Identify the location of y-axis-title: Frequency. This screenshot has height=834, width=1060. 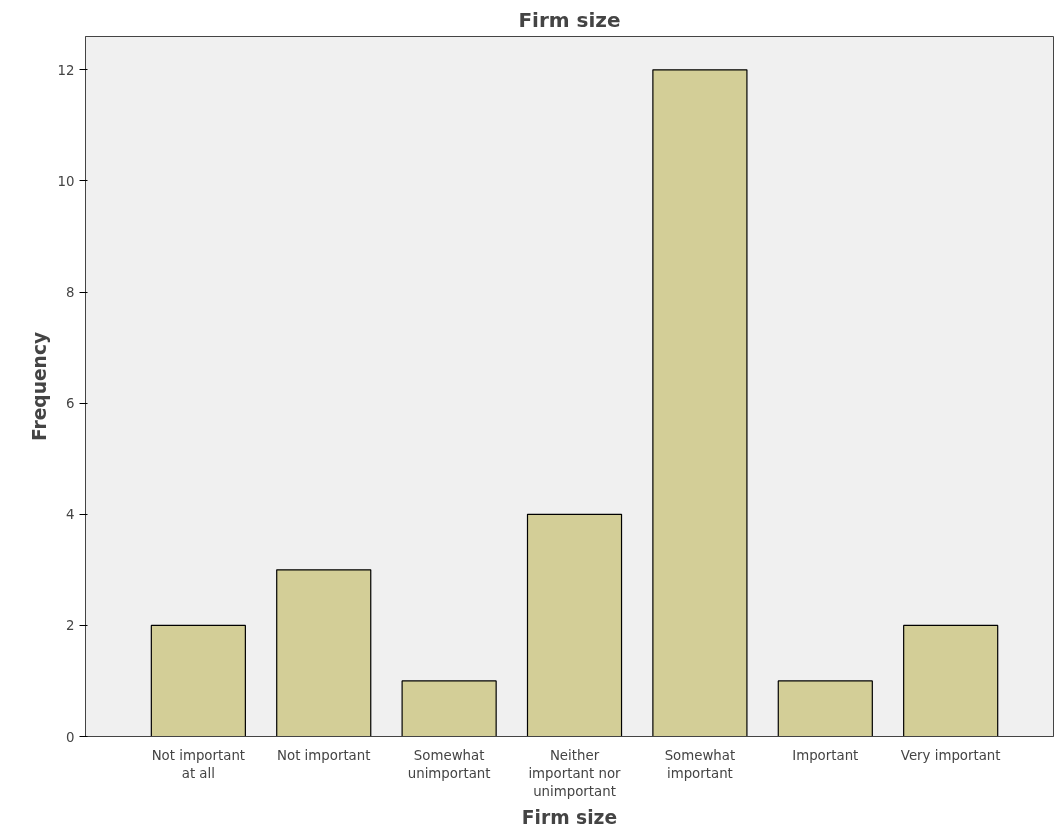
(39, 386).